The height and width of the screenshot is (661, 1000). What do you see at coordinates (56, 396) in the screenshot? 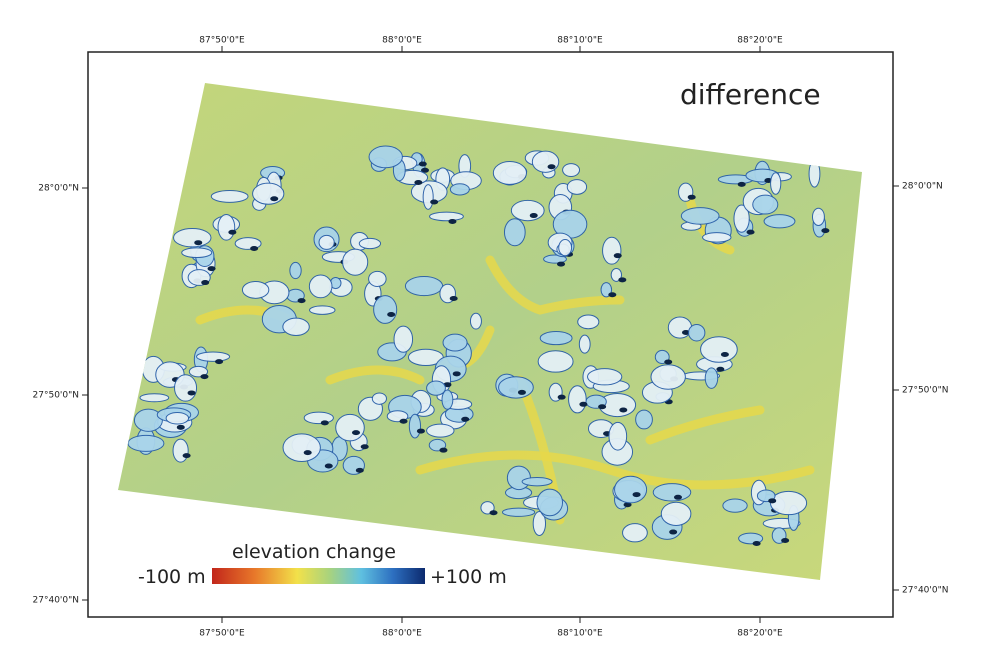
I see `left-coord-label: 27°50'0"N` at bounding box center [56, 396].